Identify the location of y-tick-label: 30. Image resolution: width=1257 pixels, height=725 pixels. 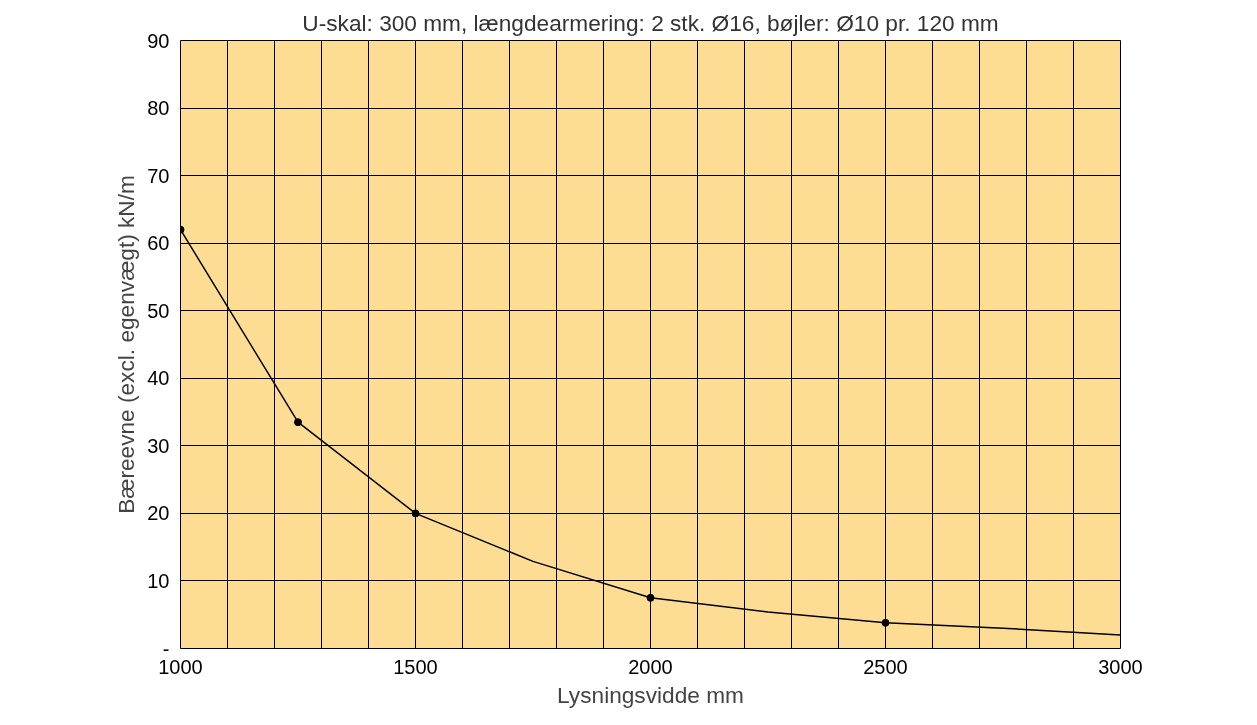
(158, 445).